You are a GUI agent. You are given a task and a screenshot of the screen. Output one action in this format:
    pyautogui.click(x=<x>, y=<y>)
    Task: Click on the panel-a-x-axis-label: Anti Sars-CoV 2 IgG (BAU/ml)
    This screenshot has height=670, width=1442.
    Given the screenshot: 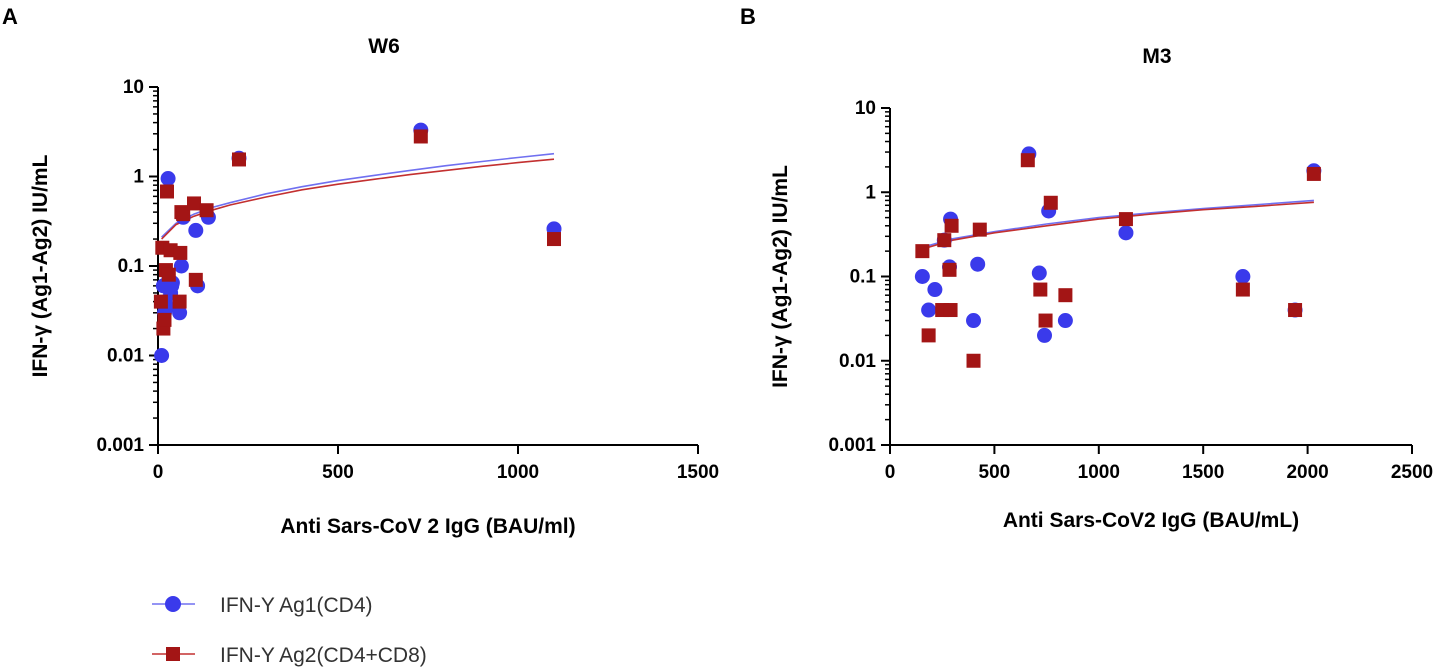 What is the action you would take?
    pyautogui.click(x=427, y=526)
    